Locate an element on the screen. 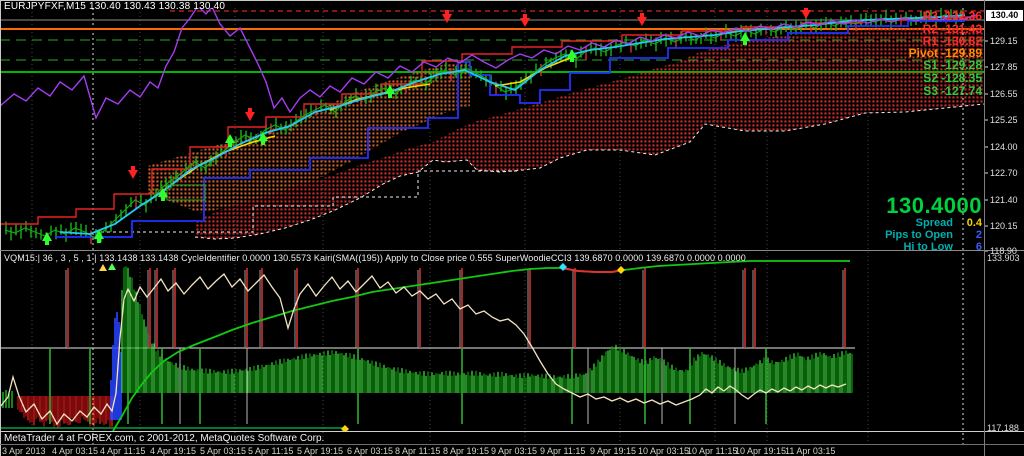 This screenshot has height=456, width=1024. price-tick-label: 118.90 is located at coordinates (1003, 251).